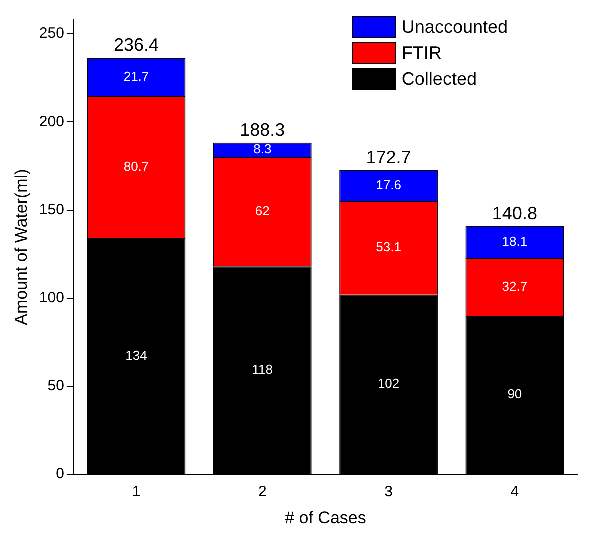 The height and width of the screenshot is (540, 595). What do you see at coordinates (51, 298) in the screenshot?
I see `y-tick-label: 100` at bounding box center [51, 298].